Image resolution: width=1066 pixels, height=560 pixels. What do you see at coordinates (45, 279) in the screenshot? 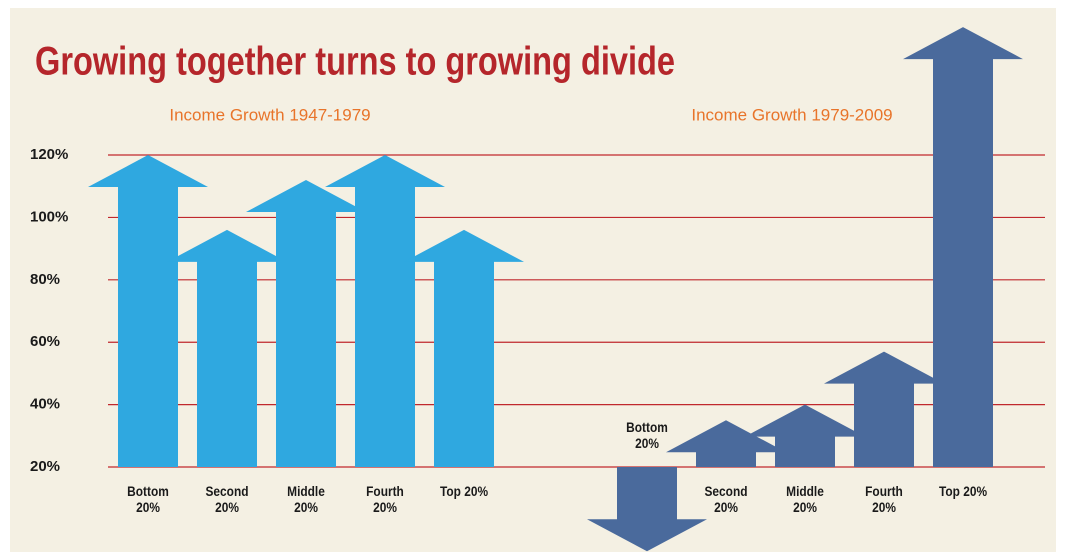
I see `y-tick-label: 80%` at bounding box center [45, 279].